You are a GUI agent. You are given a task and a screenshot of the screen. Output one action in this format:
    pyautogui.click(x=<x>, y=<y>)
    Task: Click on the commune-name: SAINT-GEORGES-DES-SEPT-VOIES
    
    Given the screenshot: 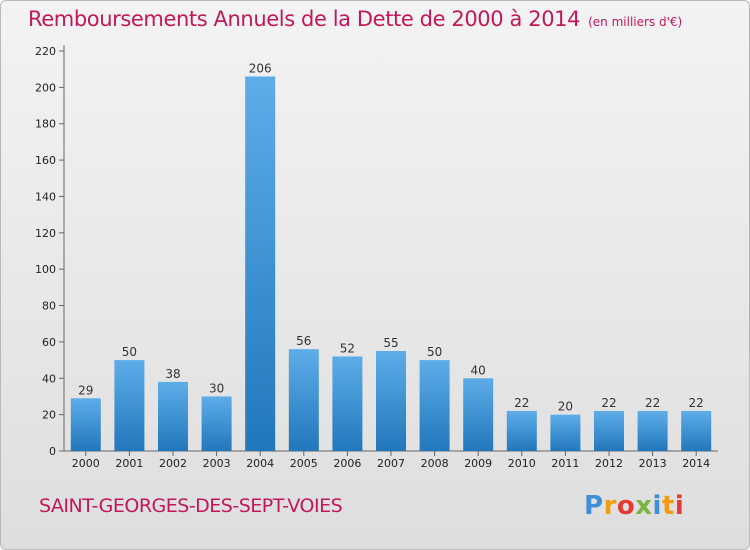 What is the action you would take?
    pyautogui.click(x=191, y=506)
    